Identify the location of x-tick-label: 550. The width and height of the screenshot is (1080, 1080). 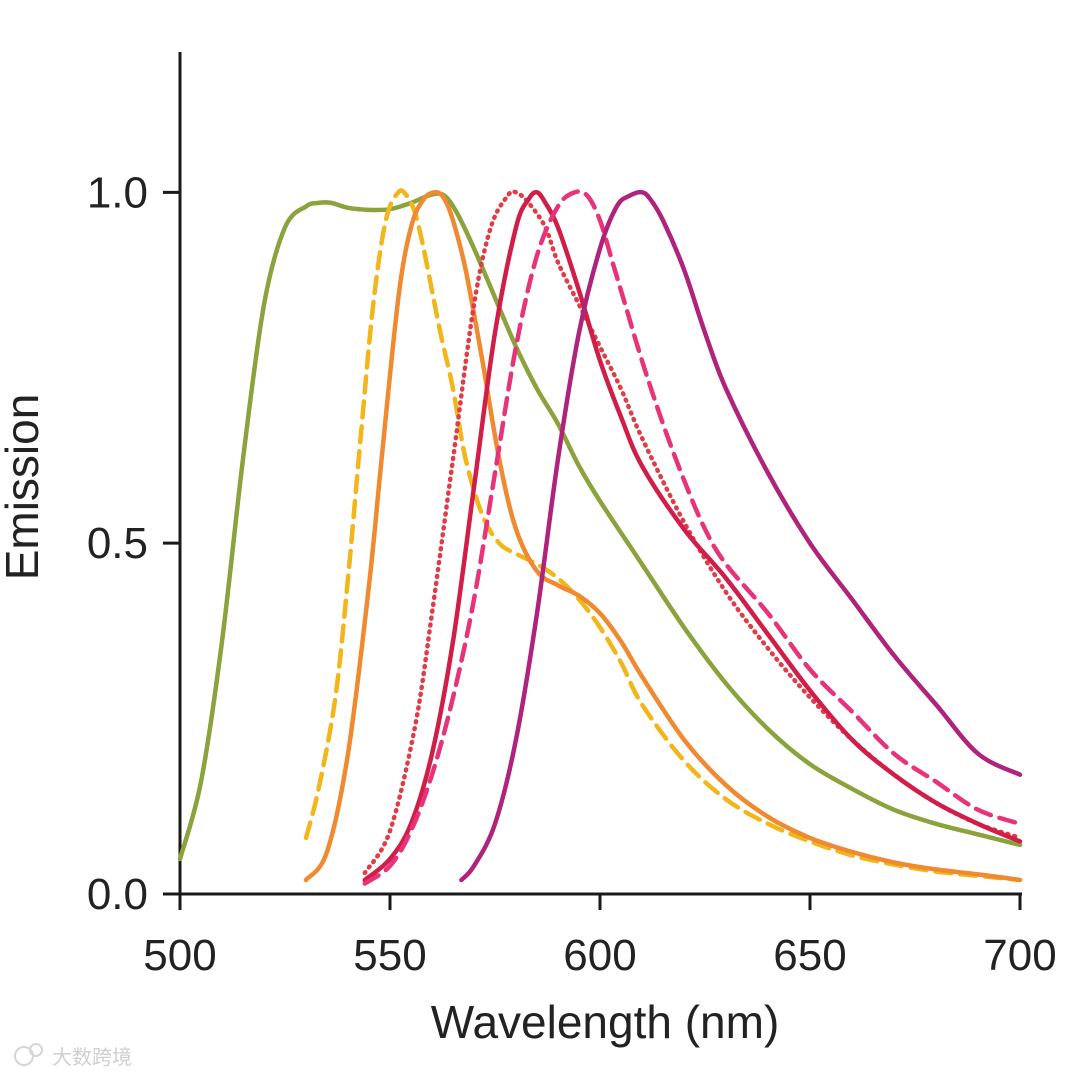
(389, 955).